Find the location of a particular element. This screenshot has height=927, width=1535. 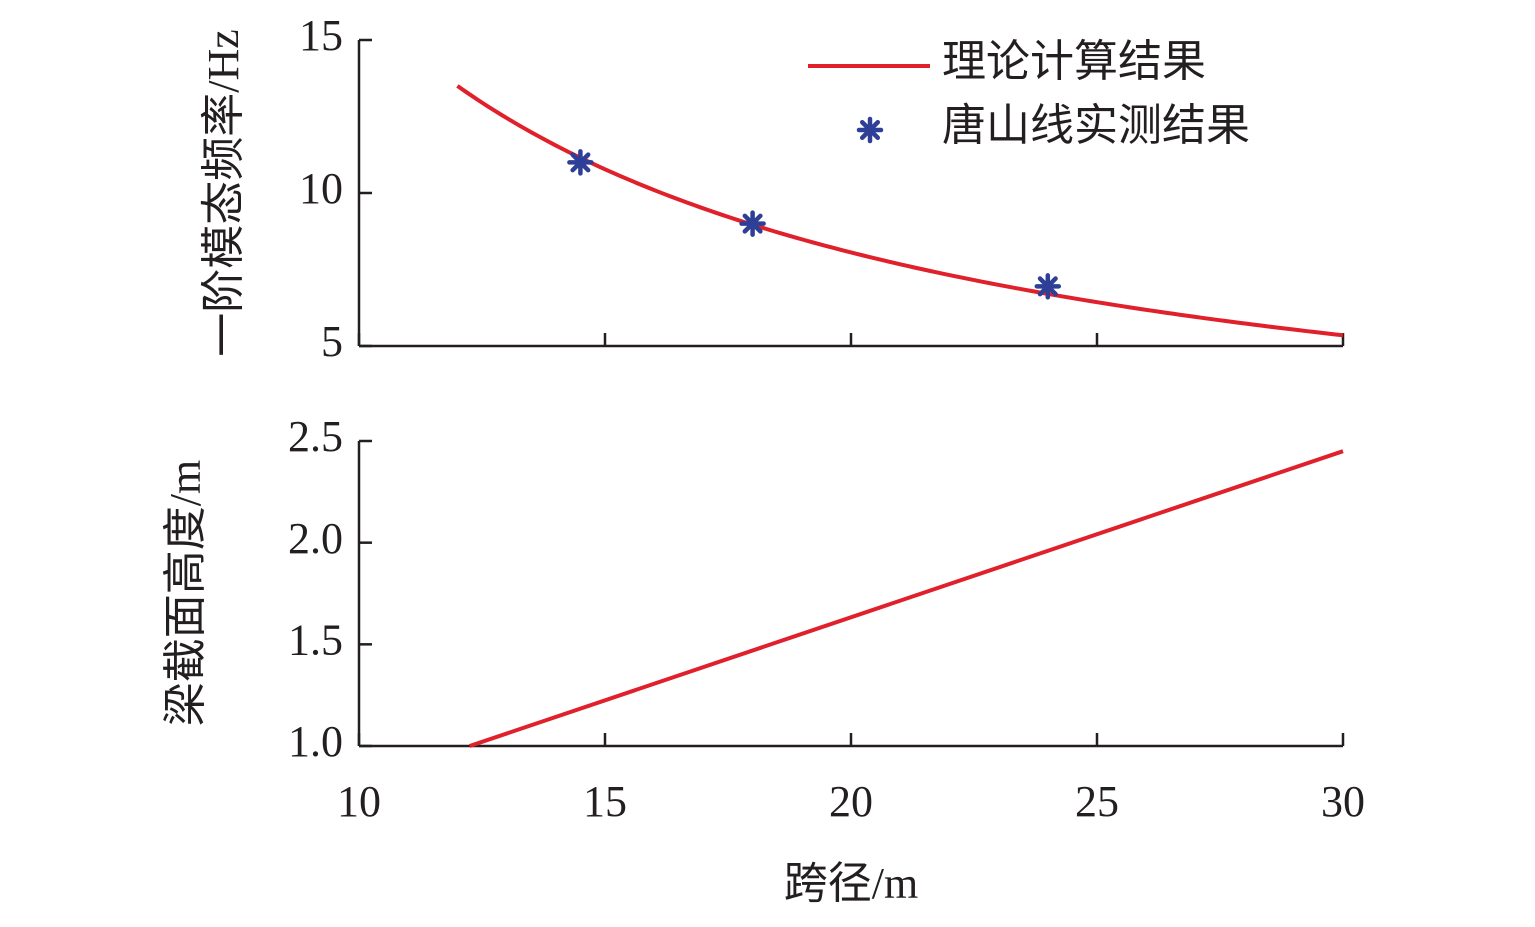

bottom-y-tick-label: 1.0 is located at coordinates (315, 741).